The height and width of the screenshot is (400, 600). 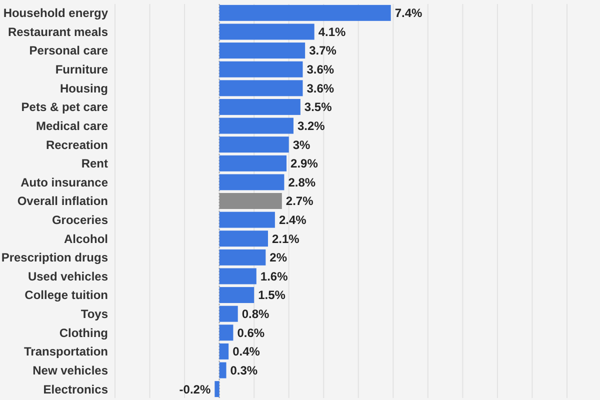 What do you see at coordinates (94, 163) in the screenshot?
I see `y-tick-label: Rent` at bounding box center [94, 163].